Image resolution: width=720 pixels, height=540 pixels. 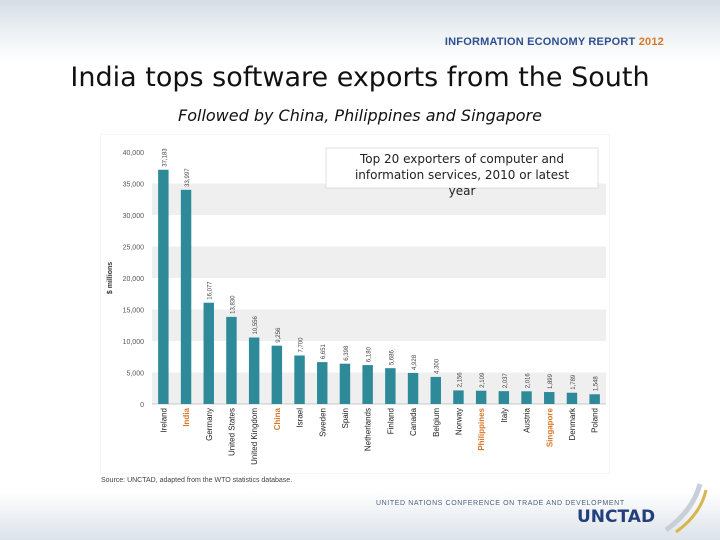 I want to click on y-tick-label: 40,000, so click(x=134, y=153).